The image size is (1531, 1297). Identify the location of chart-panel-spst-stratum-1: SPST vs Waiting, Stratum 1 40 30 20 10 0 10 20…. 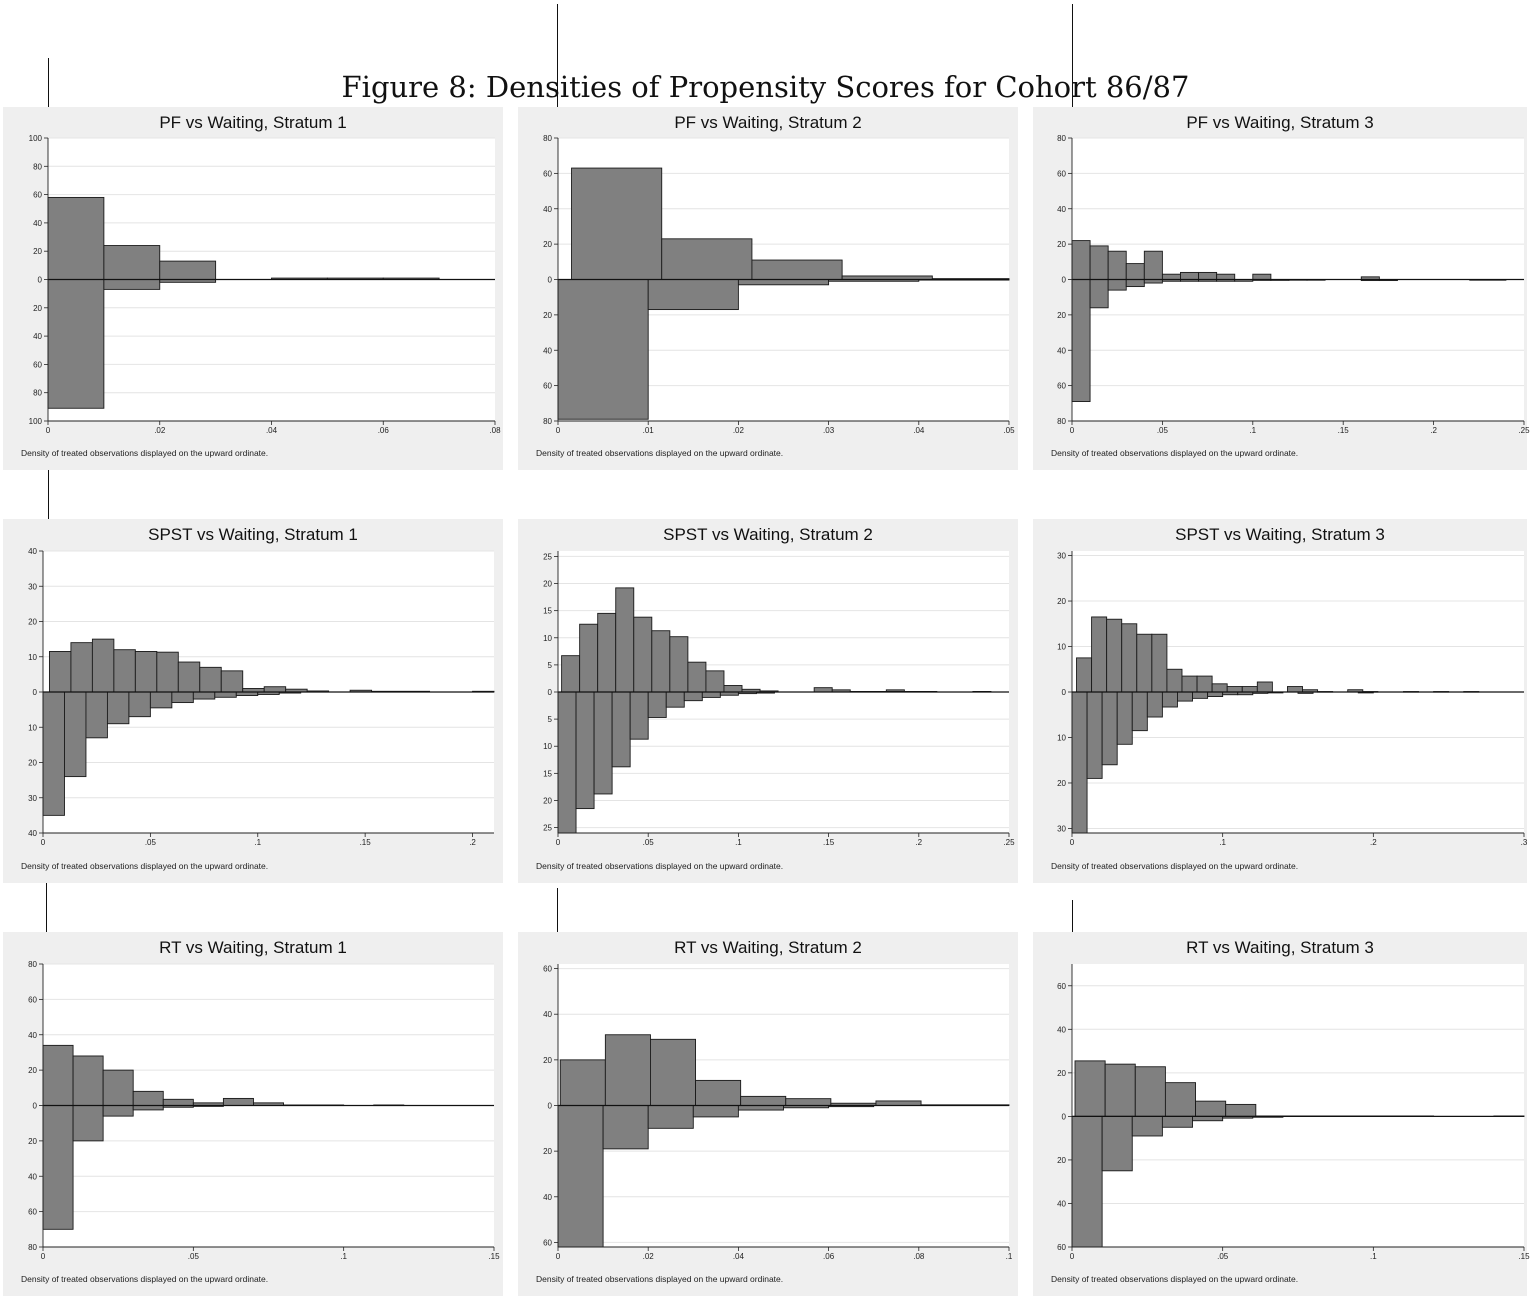
(253, 701).